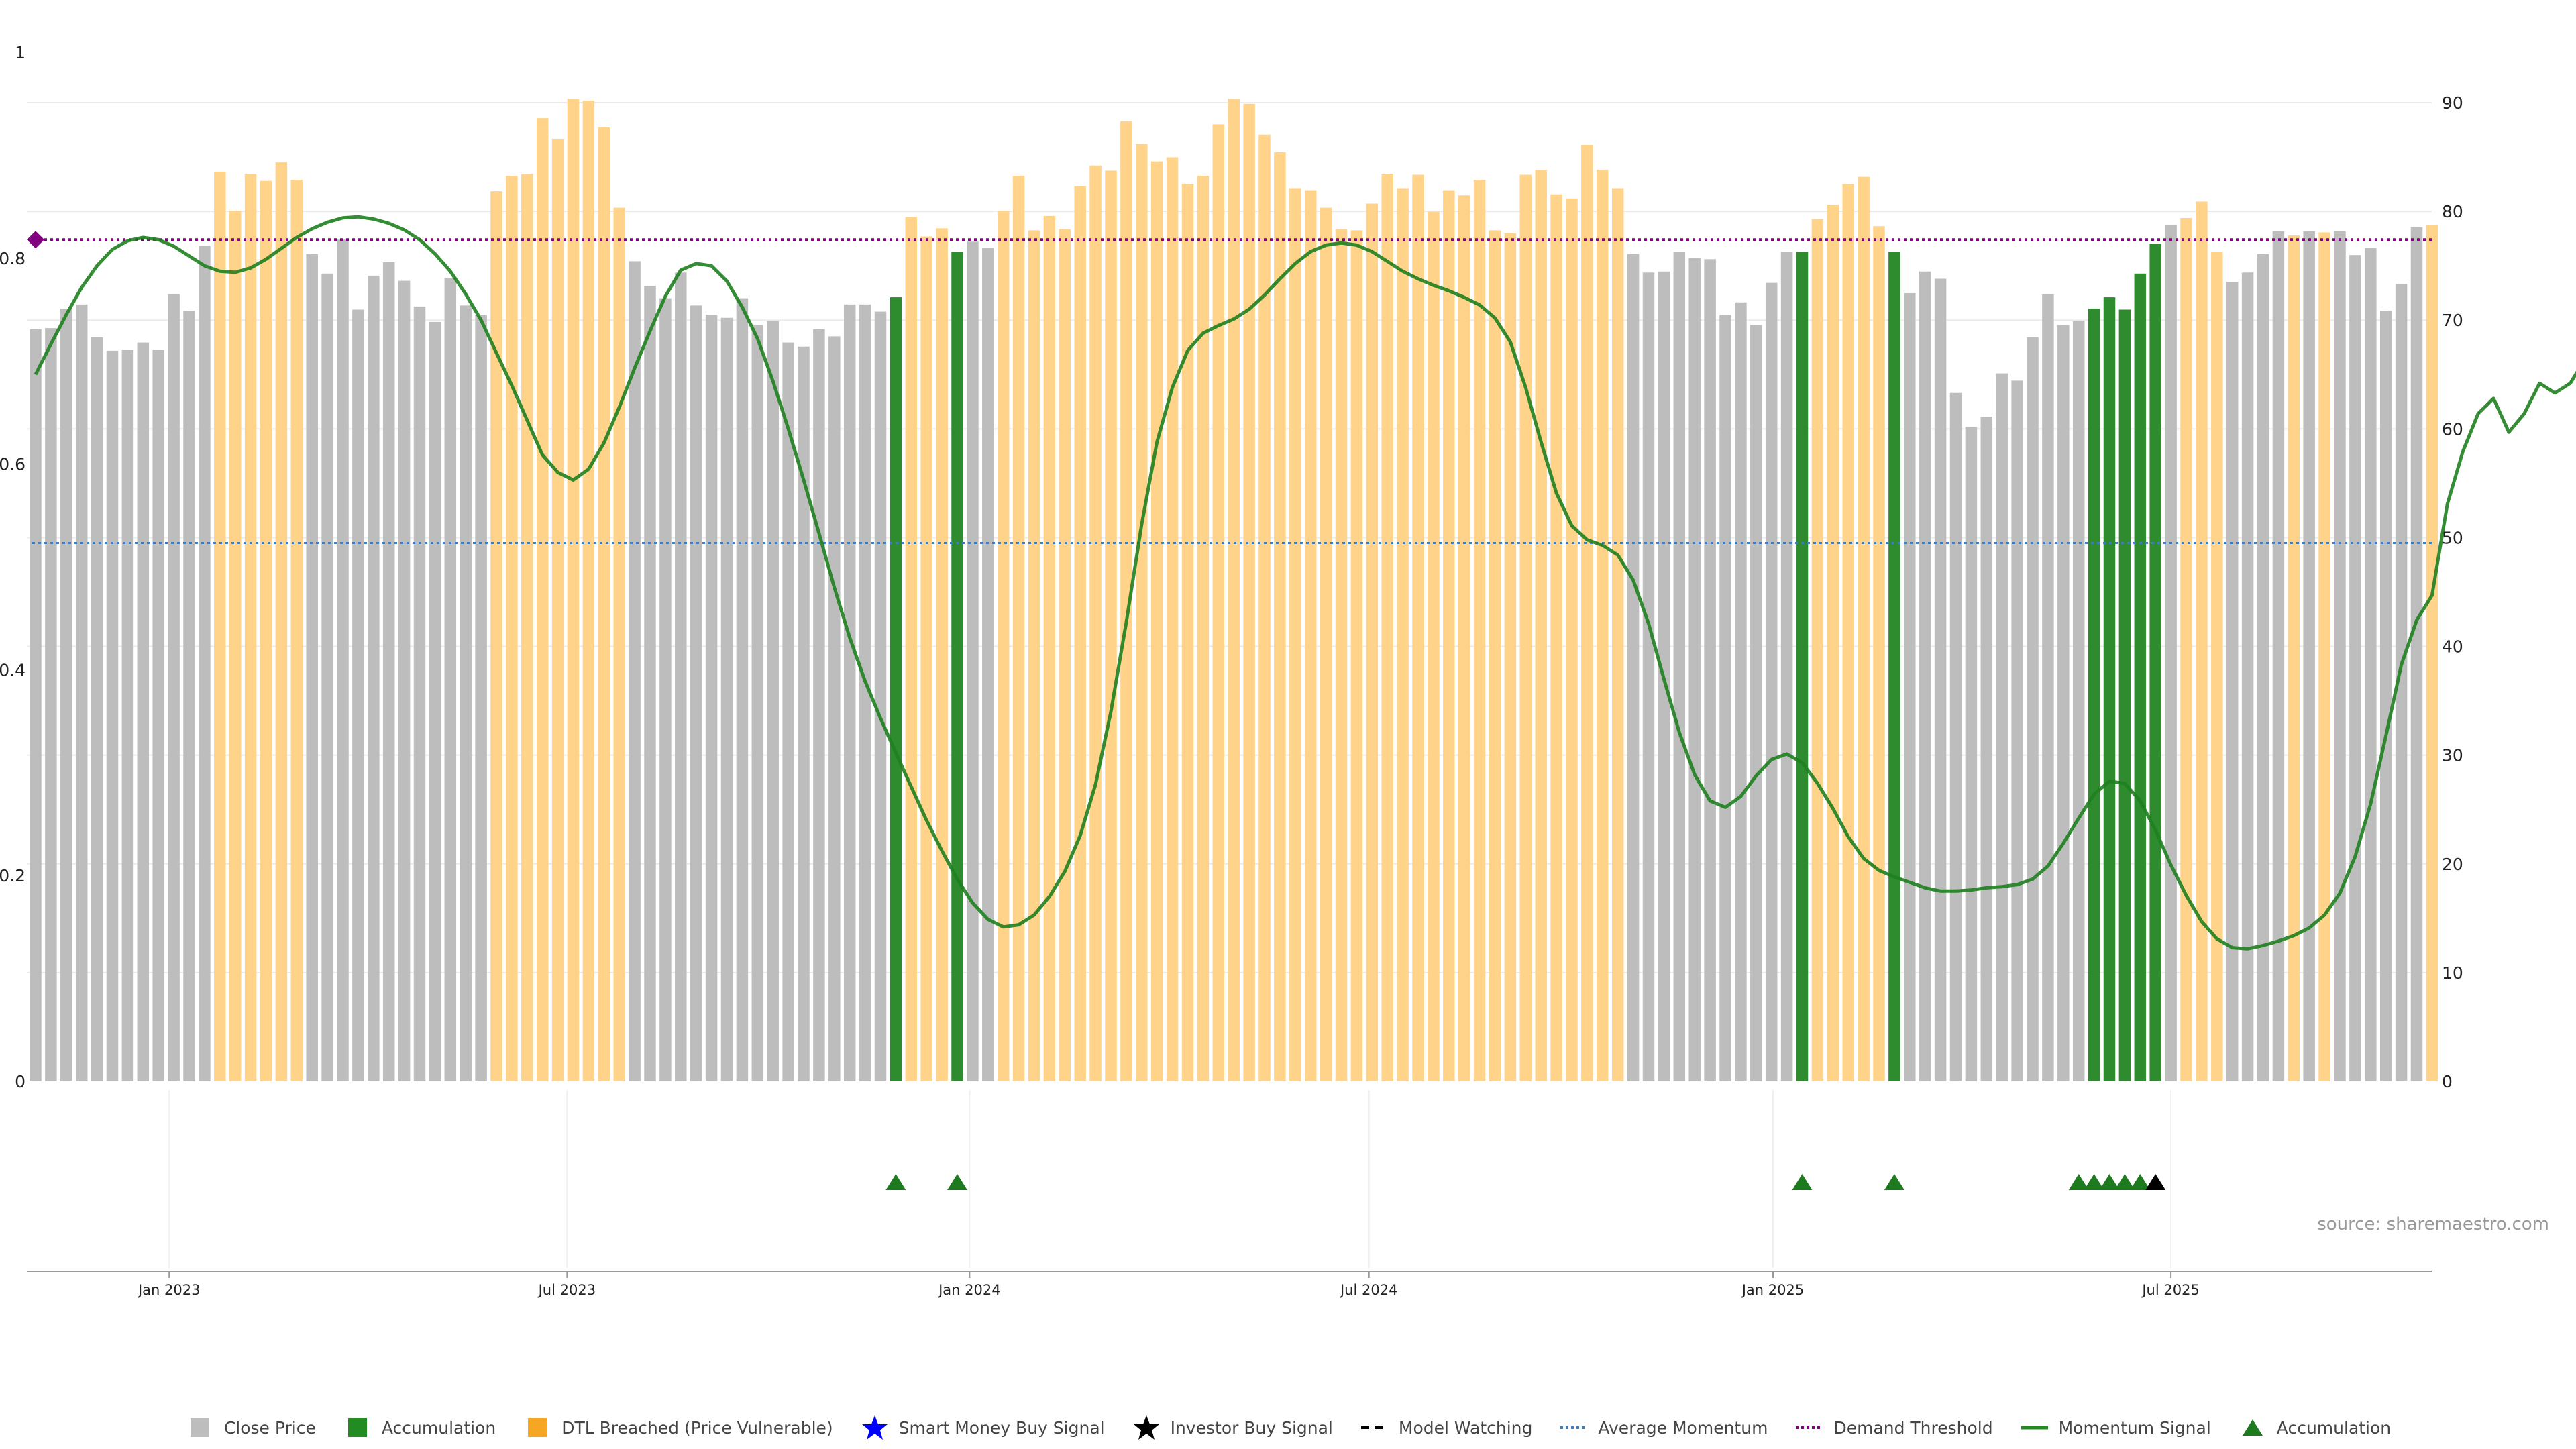 Image resolution: width=2576 pixels, height=1449 pixels. Describe the element at coordinates (20, 52) in the screenshot. I see `left-axis-tick: 1` at that location.